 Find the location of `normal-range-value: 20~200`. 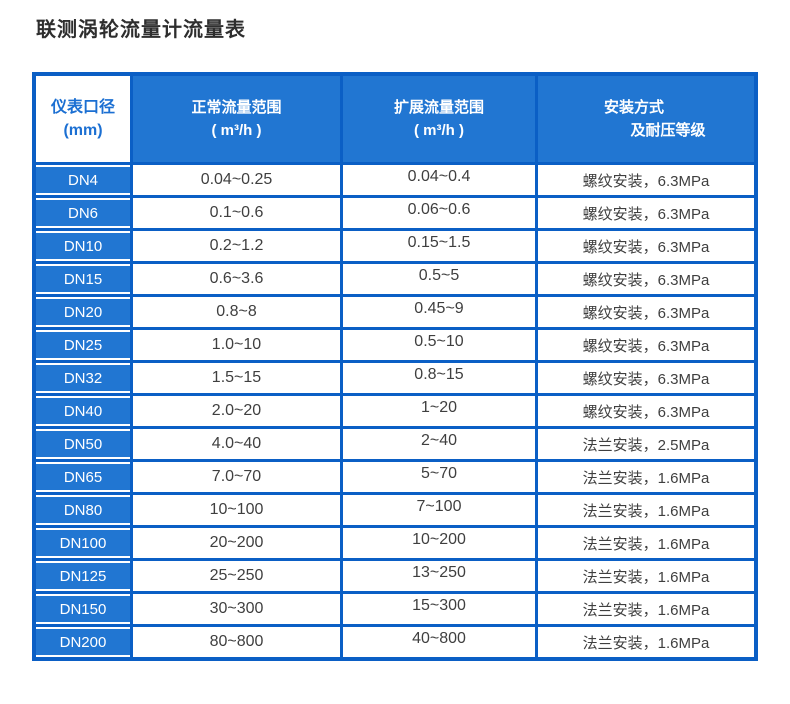

normal-range-value: 20~200 is located at coordinates (236, 542).